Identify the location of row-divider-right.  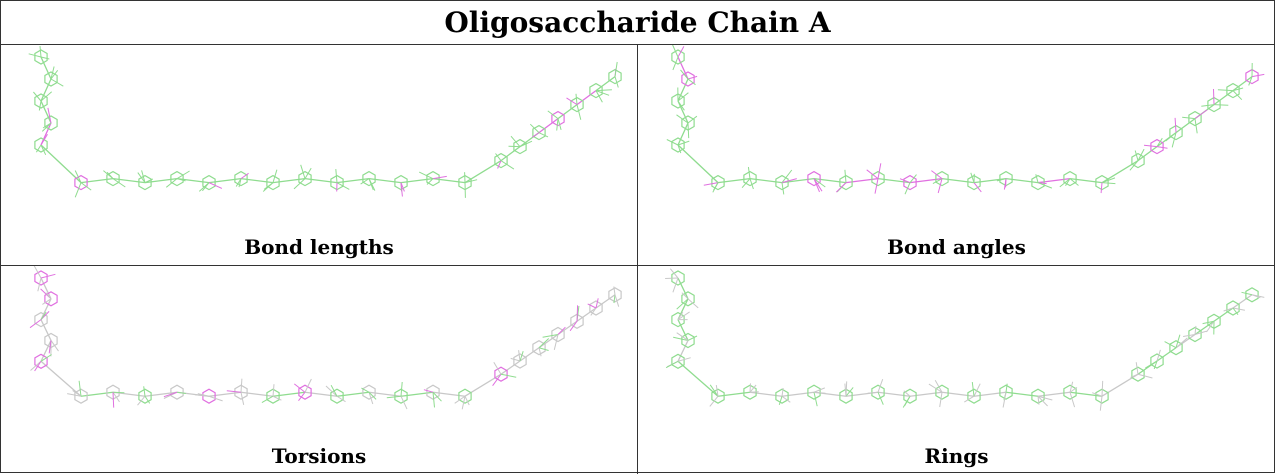
(956, 265).